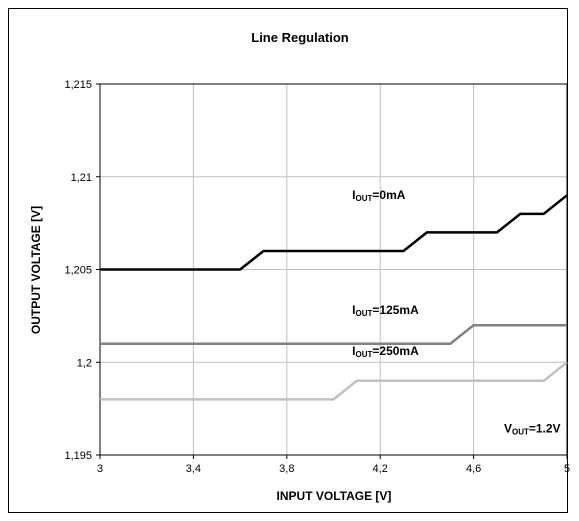  I want to click on x-tick-label: 3,4, so click(193, 469).